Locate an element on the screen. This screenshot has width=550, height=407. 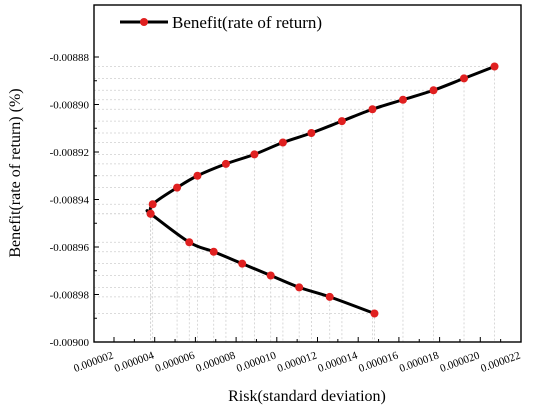
x-tick-label: 0.000008 is located at coordinates (215, 362).